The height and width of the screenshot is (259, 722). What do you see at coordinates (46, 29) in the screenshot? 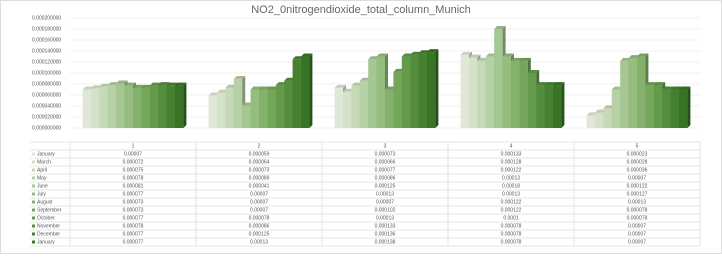
I see `y-tick-label: 0.000180000` at bounding box center [46, 29].